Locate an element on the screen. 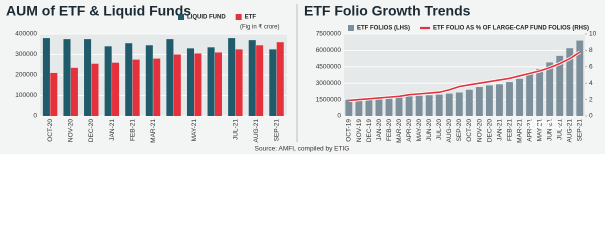 Image resolution: width=605 pixels, height=240 pixels. x-tick-label: JAN-20 is located at coordinates (379, 130).